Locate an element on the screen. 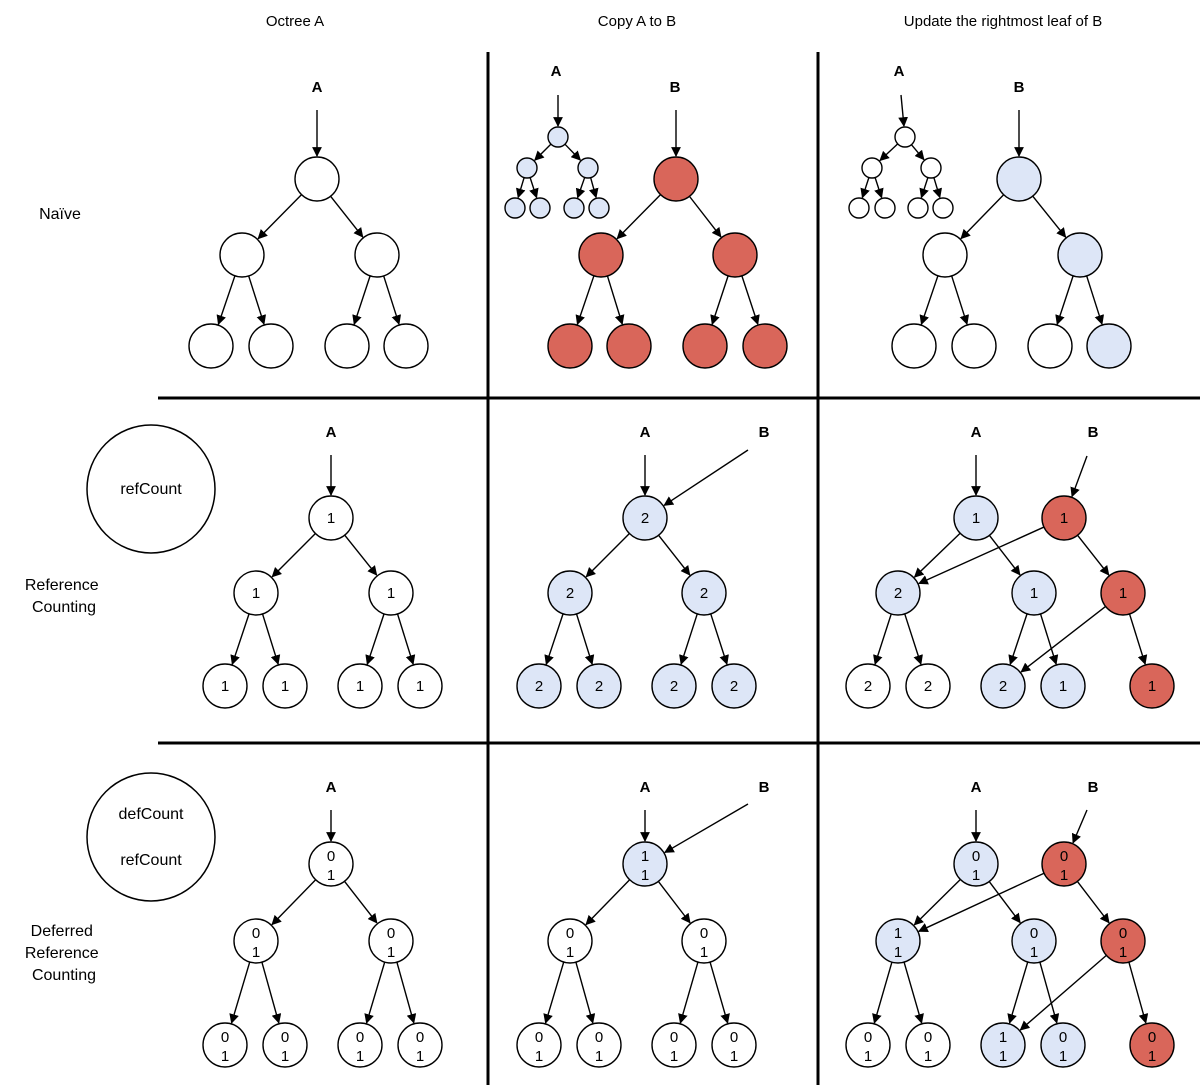 The width and height of the screenshot is (1200, 1085). naive-copy-b-root is located at coordinates (676, 179).